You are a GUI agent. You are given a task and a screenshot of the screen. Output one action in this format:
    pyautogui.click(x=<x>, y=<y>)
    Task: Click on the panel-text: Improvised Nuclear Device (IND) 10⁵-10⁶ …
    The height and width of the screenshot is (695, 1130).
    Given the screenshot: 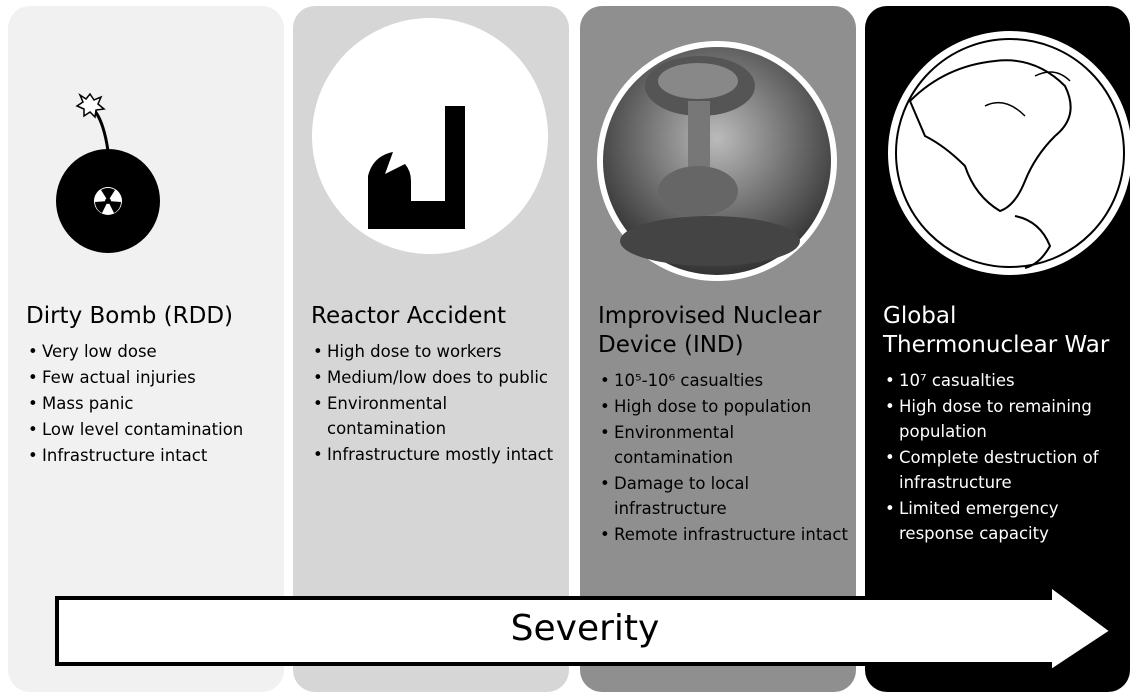 What is the action you would take?
    pyautogui.click(x=723, y=425)
    